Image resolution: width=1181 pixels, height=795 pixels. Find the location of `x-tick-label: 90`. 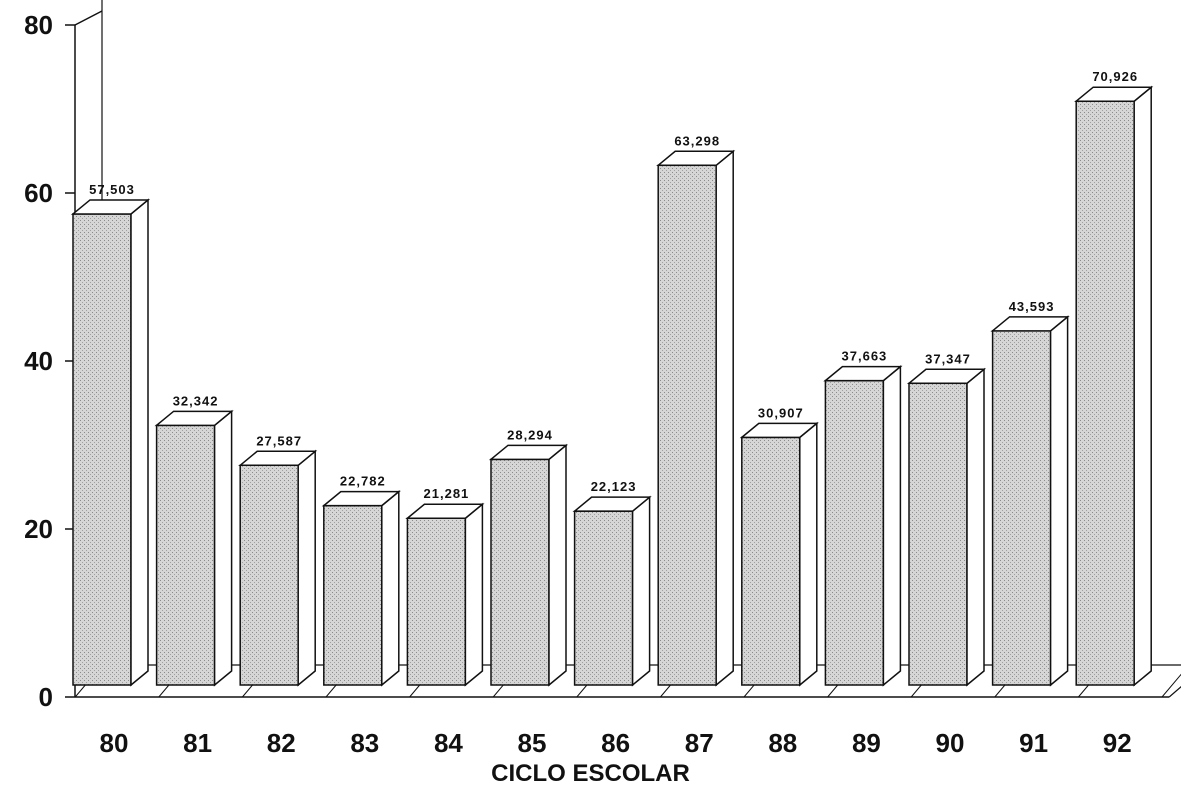

x-tick-label: 90 is located at coordinates (950, 743).